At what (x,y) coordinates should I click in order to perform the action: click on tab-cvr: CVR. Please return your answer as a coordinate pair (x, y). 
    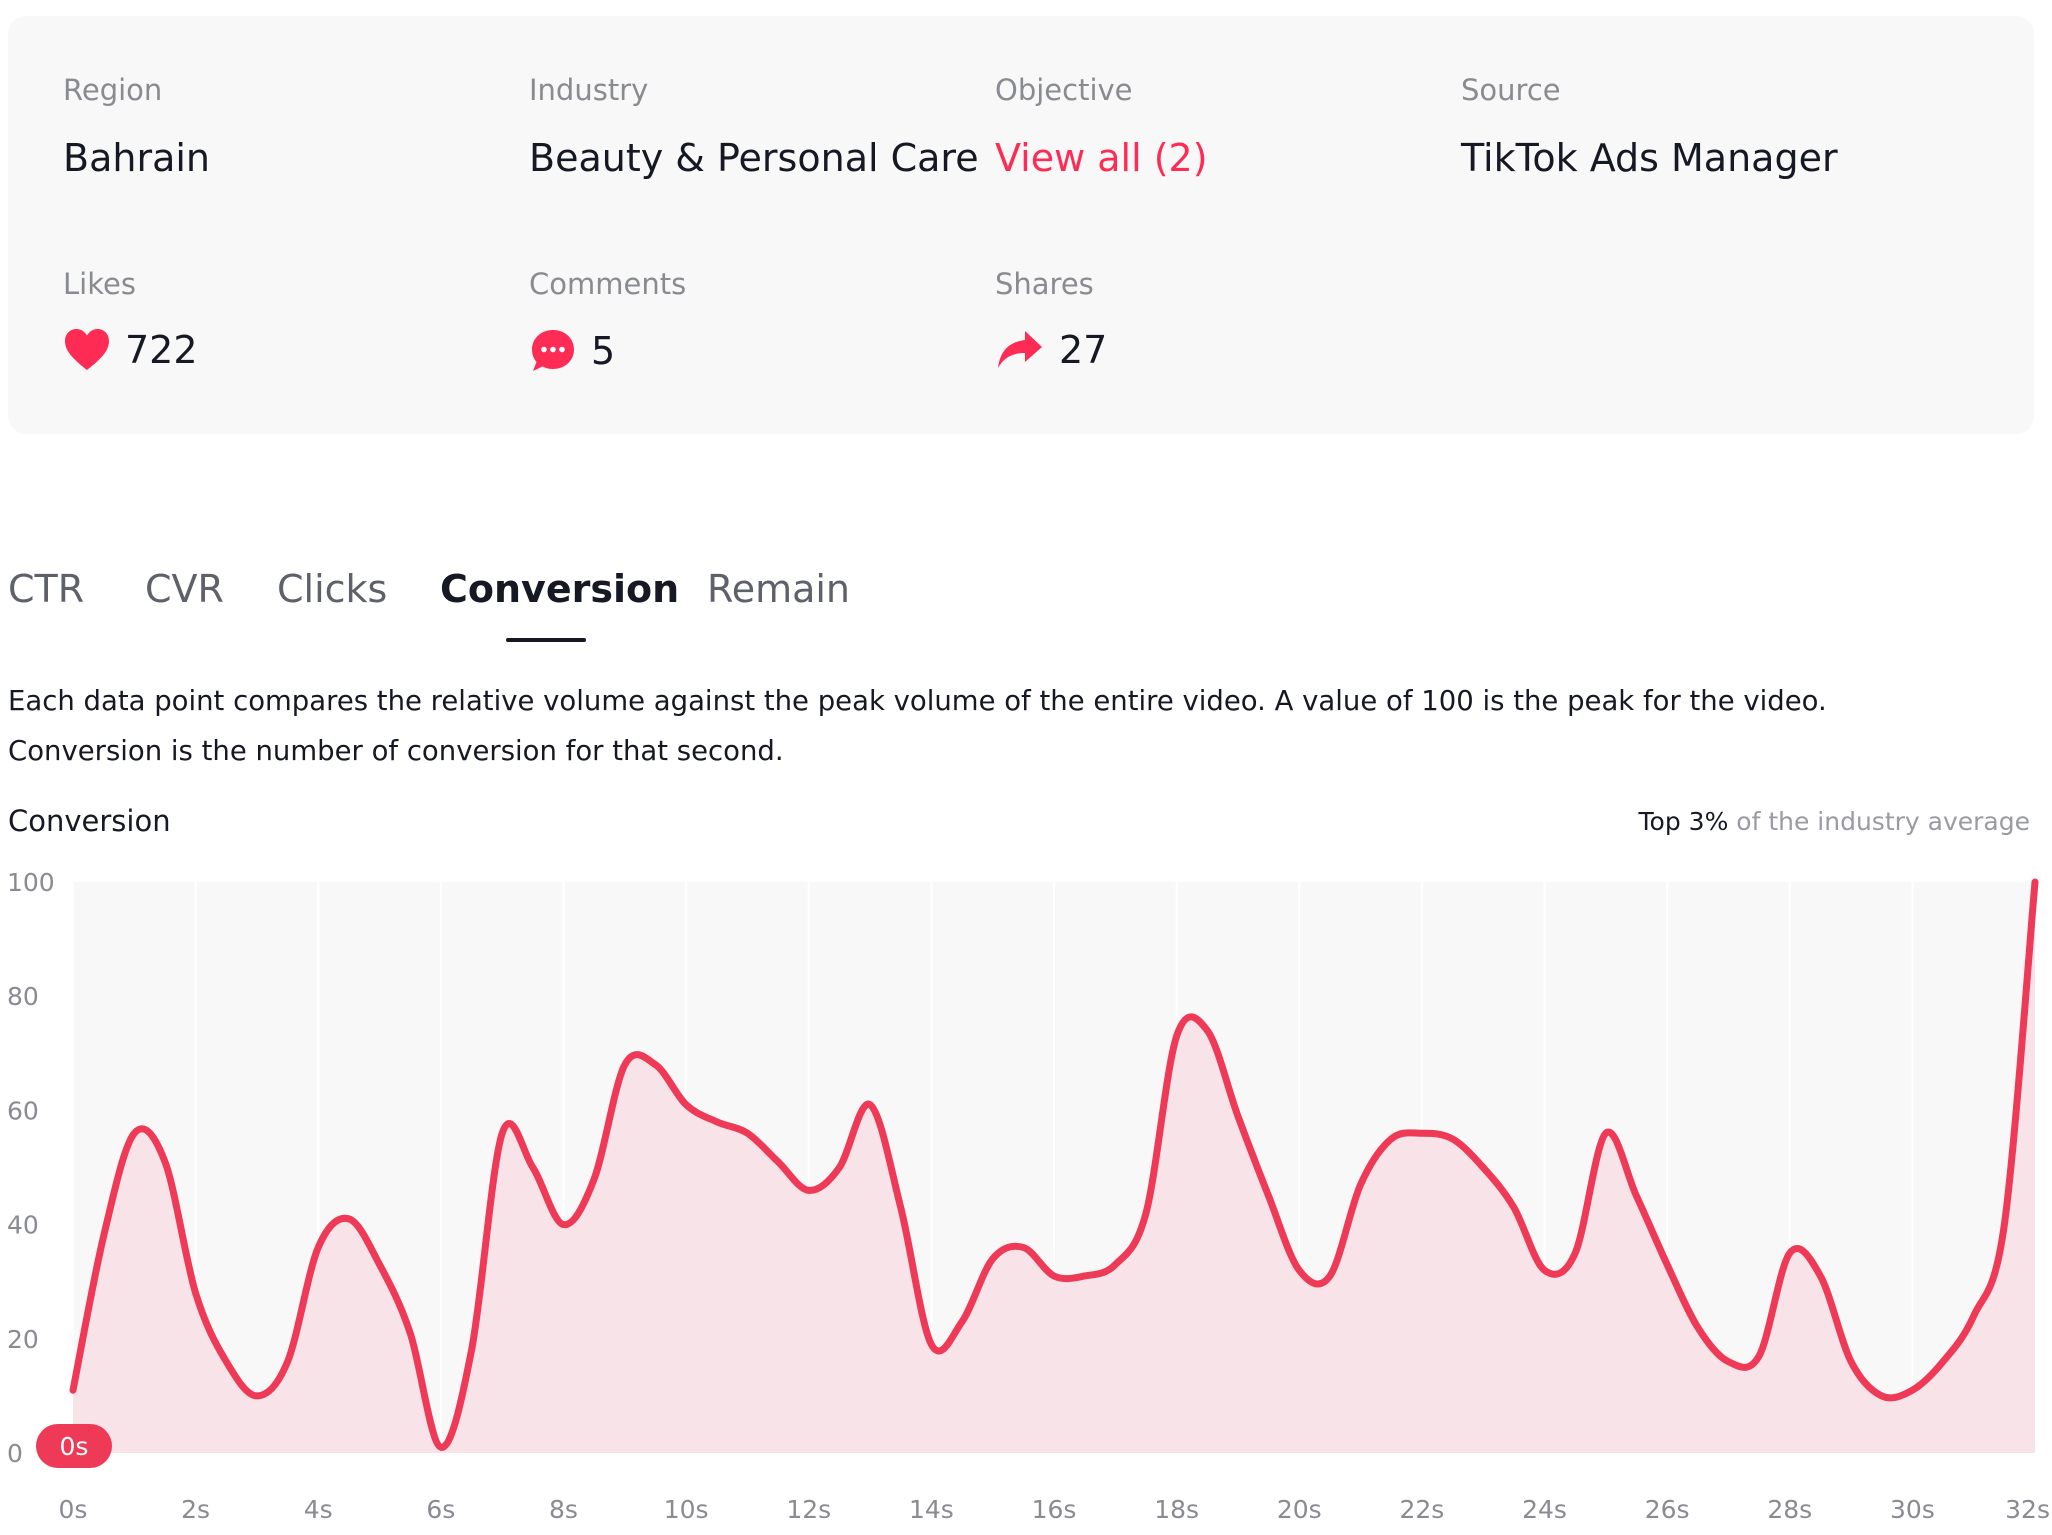
    Looking at the image, I should click on (184, 589).